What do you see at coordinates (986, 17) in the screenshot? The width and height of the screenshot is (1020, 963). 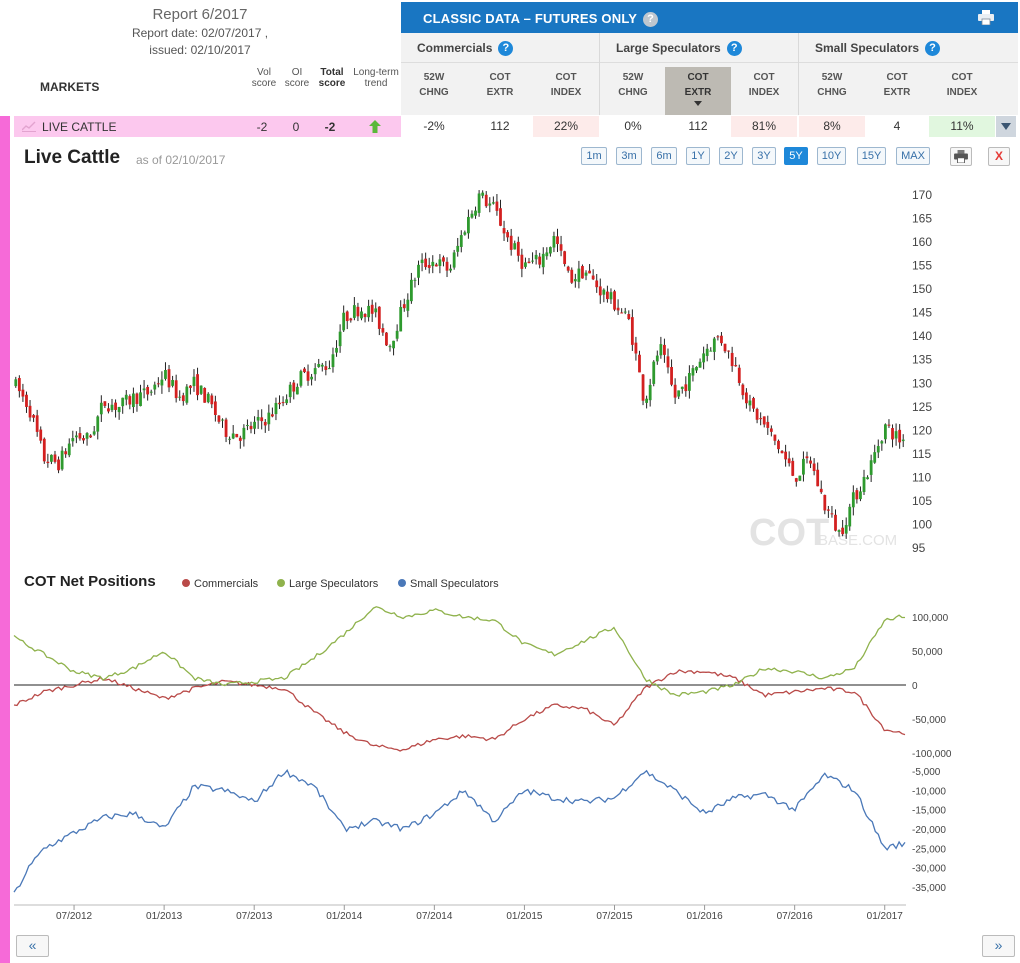 I see `print-icon` at bounding box center [986, 17].